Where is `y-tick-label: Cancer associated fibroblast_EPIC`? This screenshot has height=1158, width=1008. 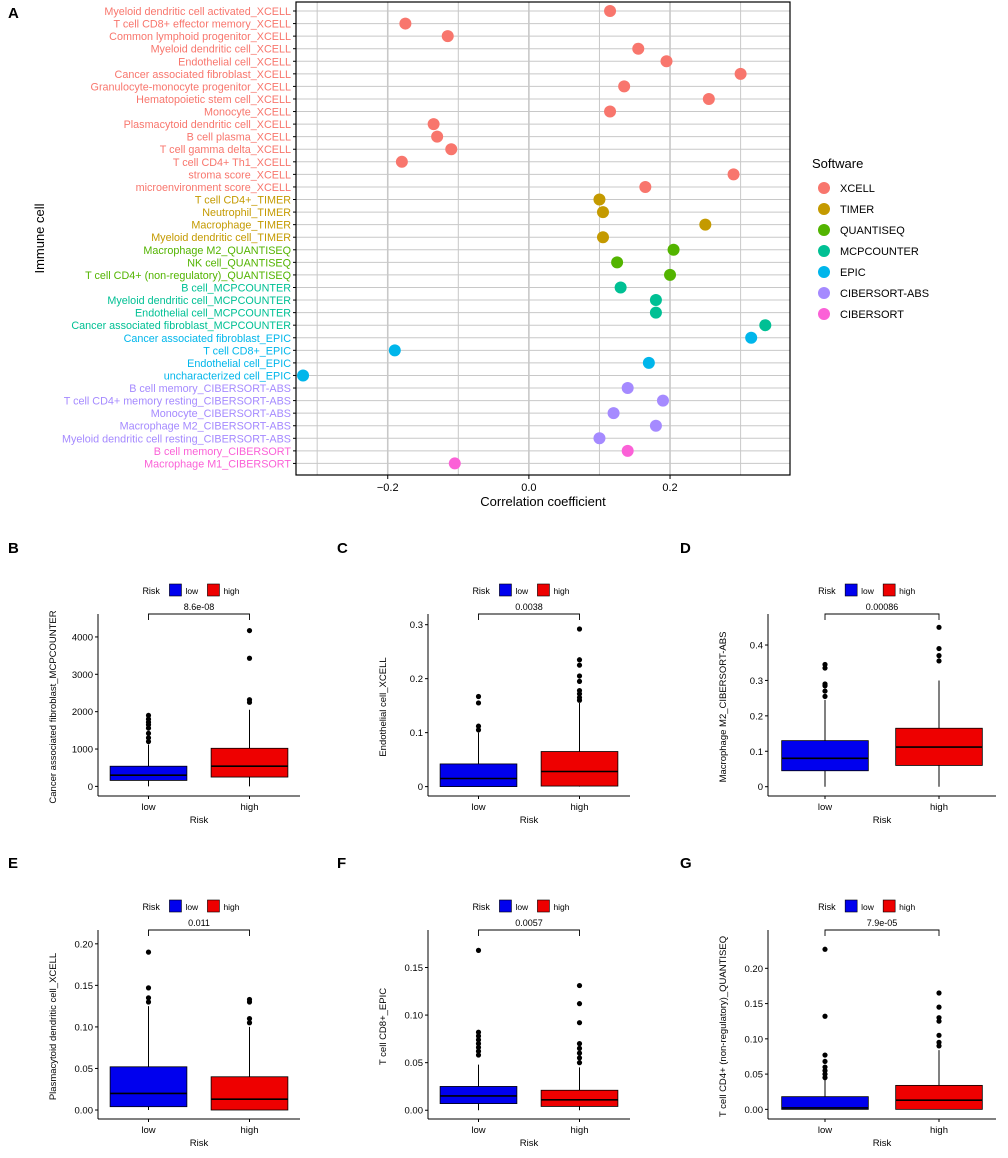 y-tick-label: Cancer associated fibroblast_EPIC is located at coordinates (208, 339).